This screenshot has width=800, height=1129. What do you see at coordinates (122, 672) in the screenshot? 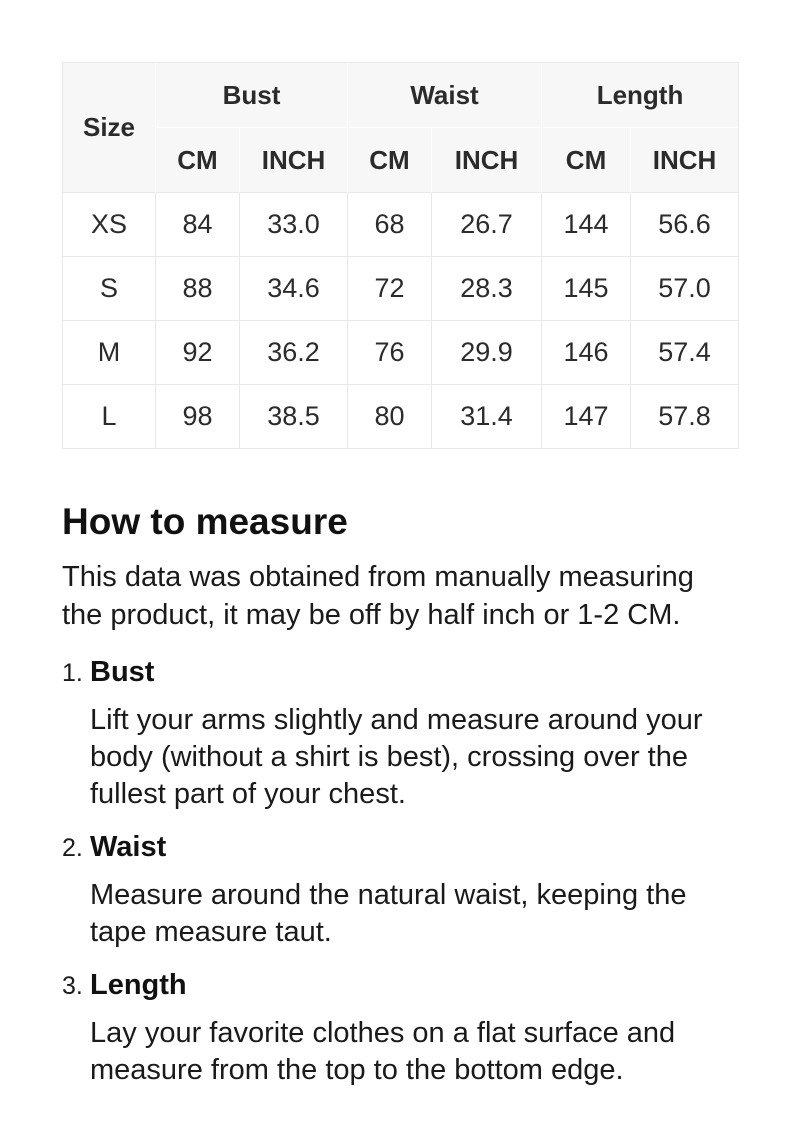
I see `step-title: Bust` at bounding box center [122, 672].